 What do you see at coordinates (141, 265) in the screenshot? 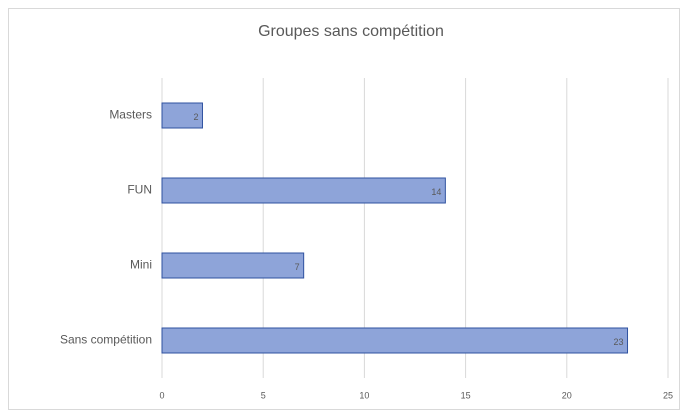
I see `y-tick-label: Mini` at bounding box center [141, 265].